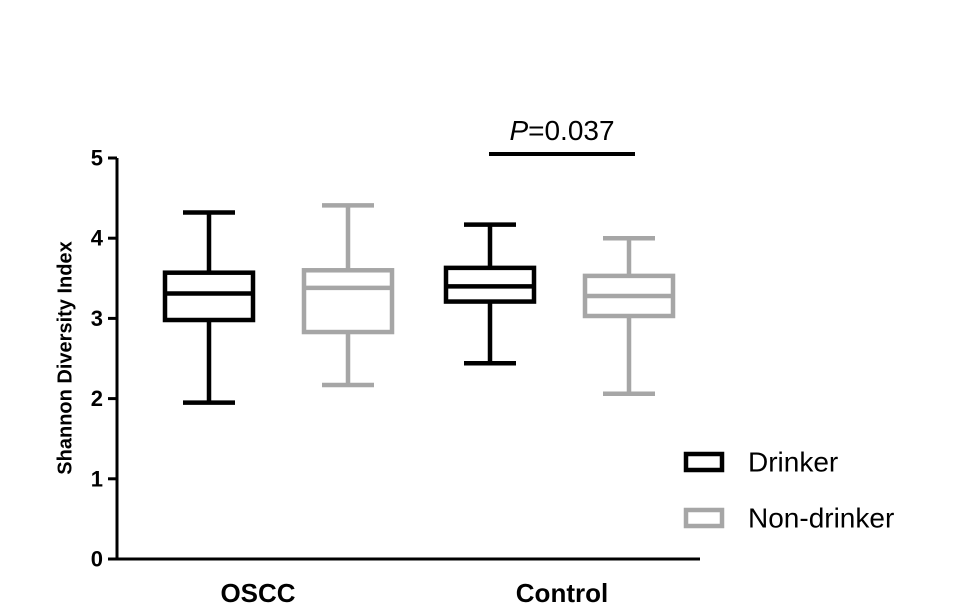 This screenshot has width=956, height=608. What do you see at coordinates (65, 357) in the screenshot?
I see `y-axis-label: Shannon Diversity Index` at bounding box center [65, 357].